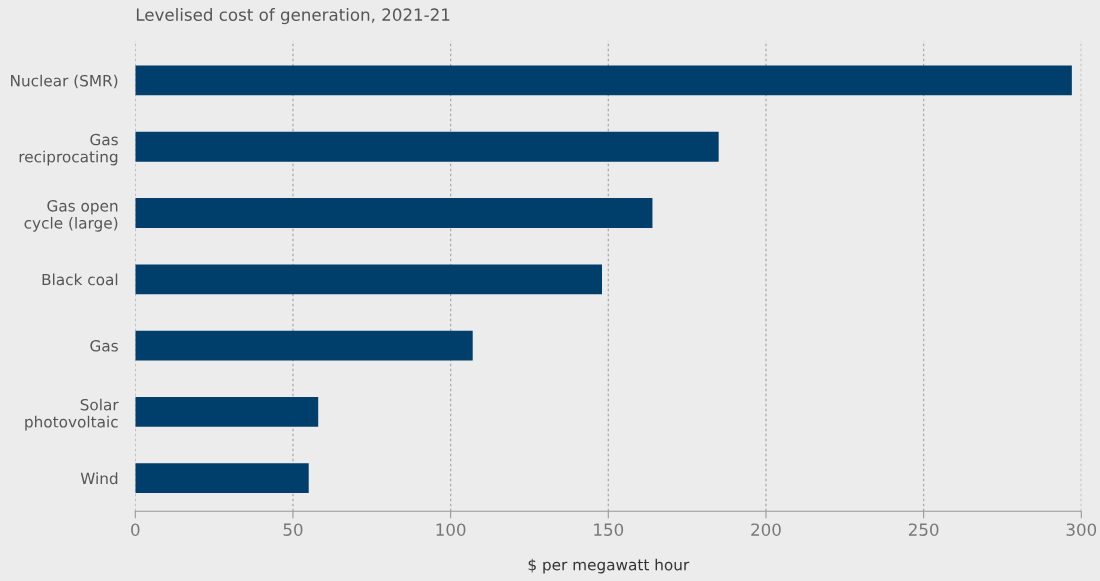 This screenshot has width=1100, height=581. Describe the element at coordinates (104, 346) in the screenshot. I see `y-tick-label: Gas` at that location.